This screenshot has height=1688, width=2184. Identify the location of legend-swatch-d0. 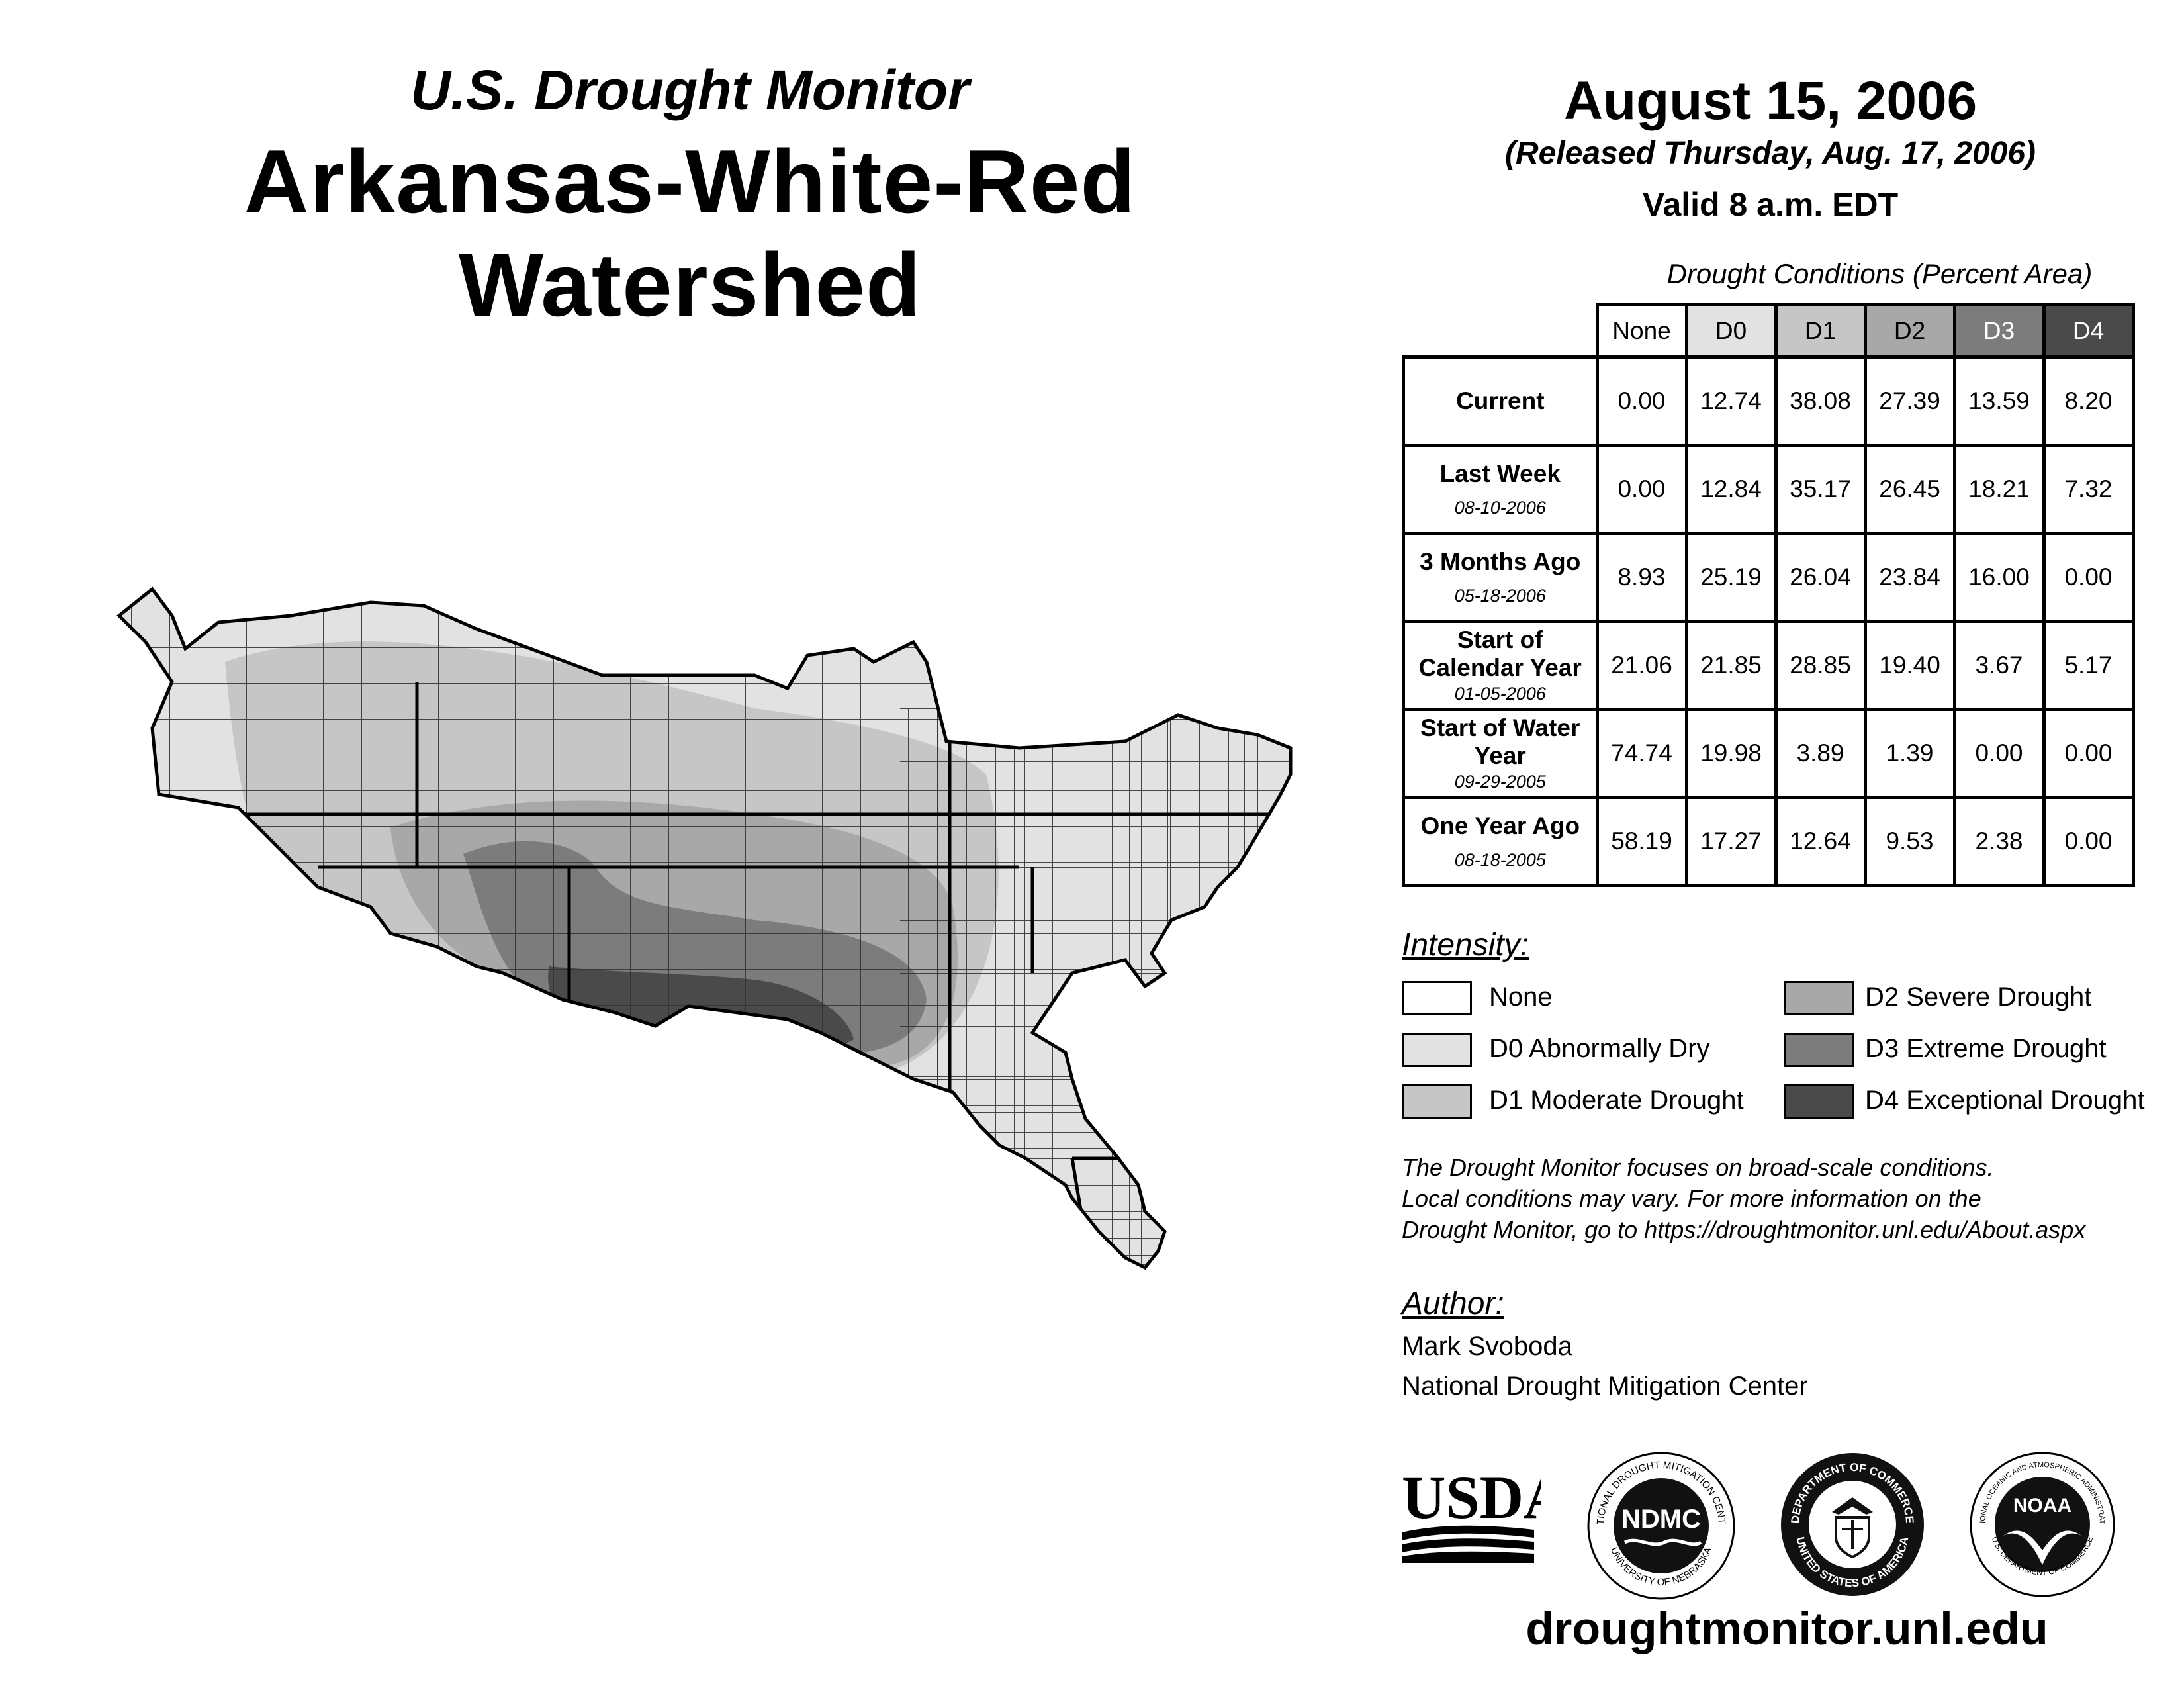
(1437, 1050).